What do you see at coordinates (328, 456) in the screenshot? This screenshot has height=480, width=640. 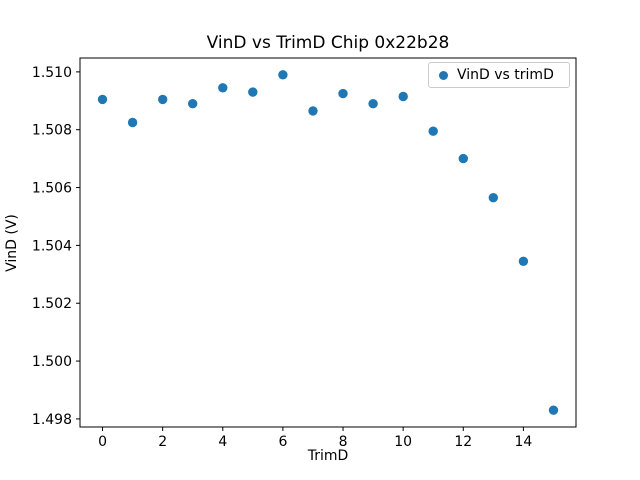 I see `x-axis-label: TrimD` at bounding box center [328, 456].